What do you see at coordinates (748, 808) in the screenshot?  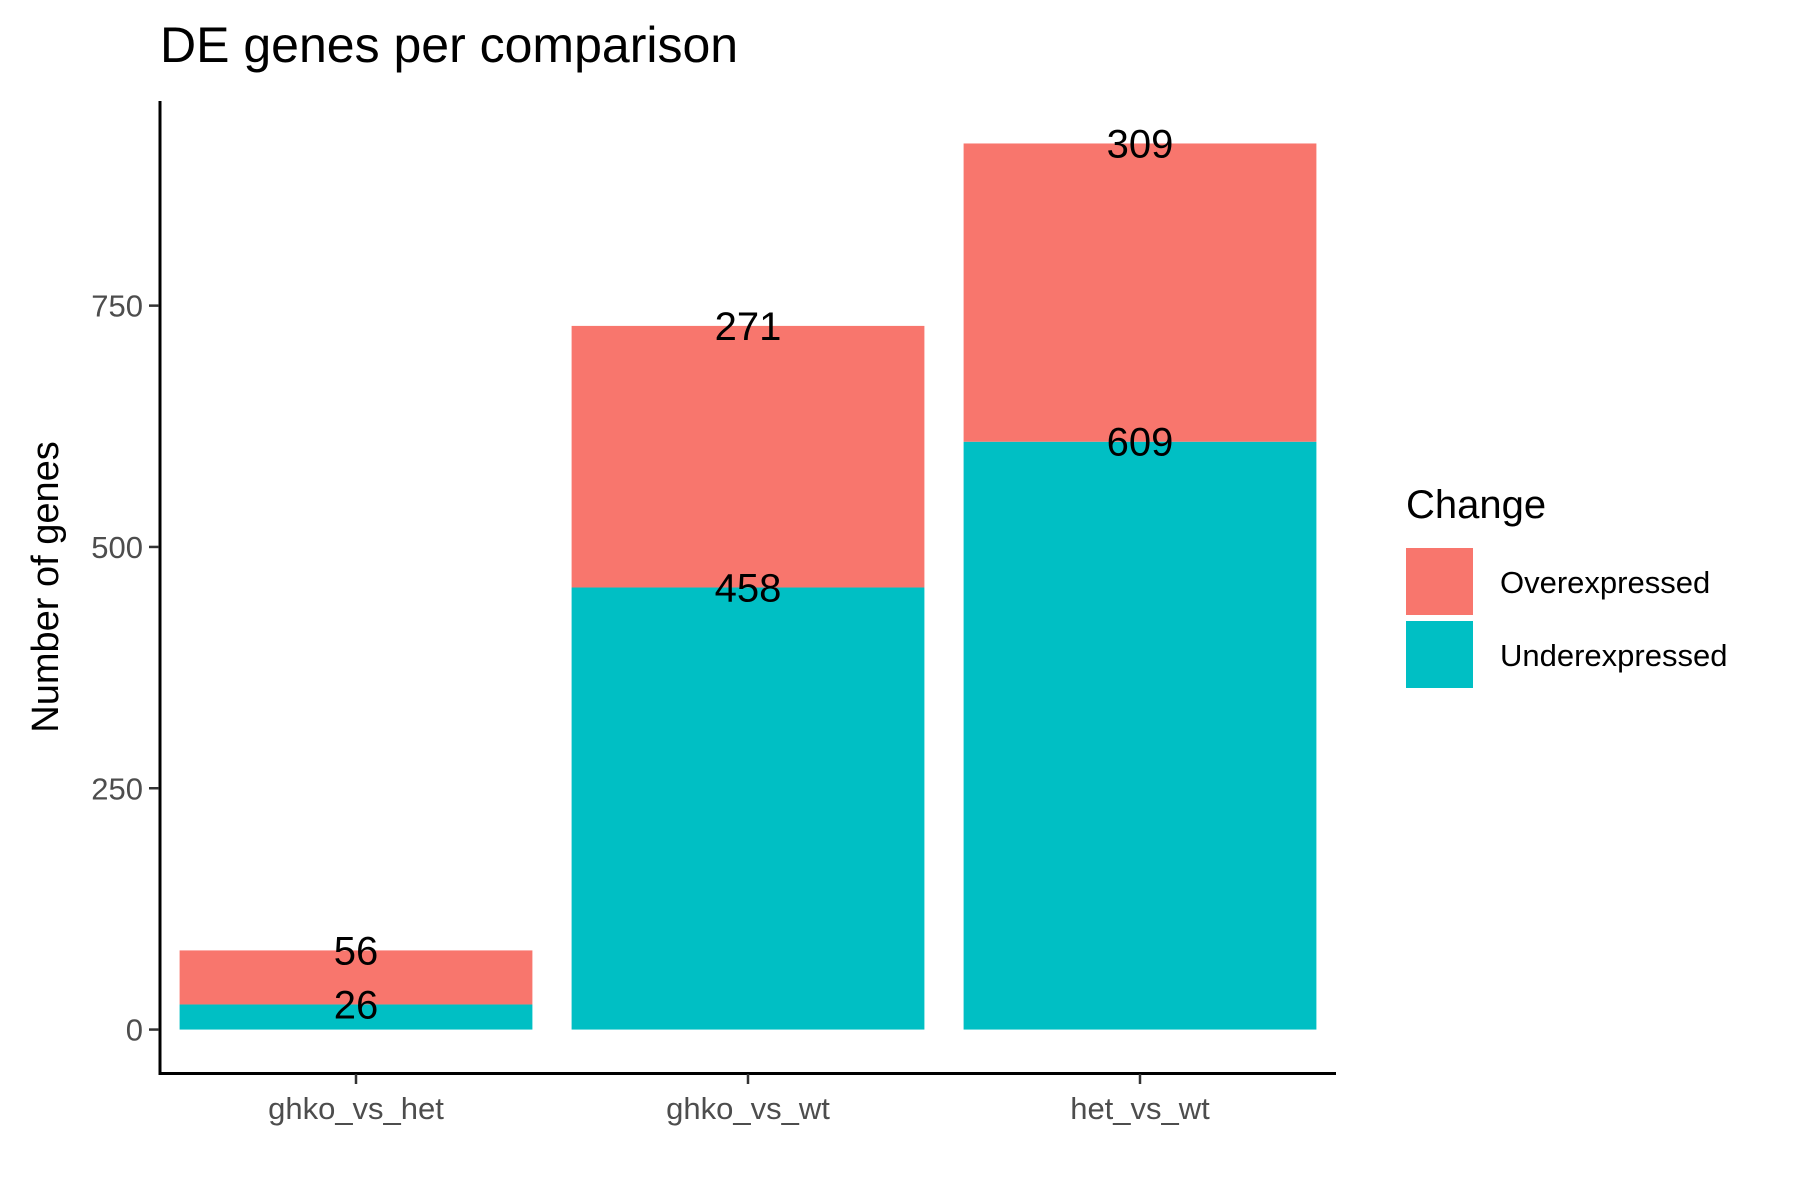 I see `bar-ghko_vs_wt-underexpressed` at bounding box center [748, 808].